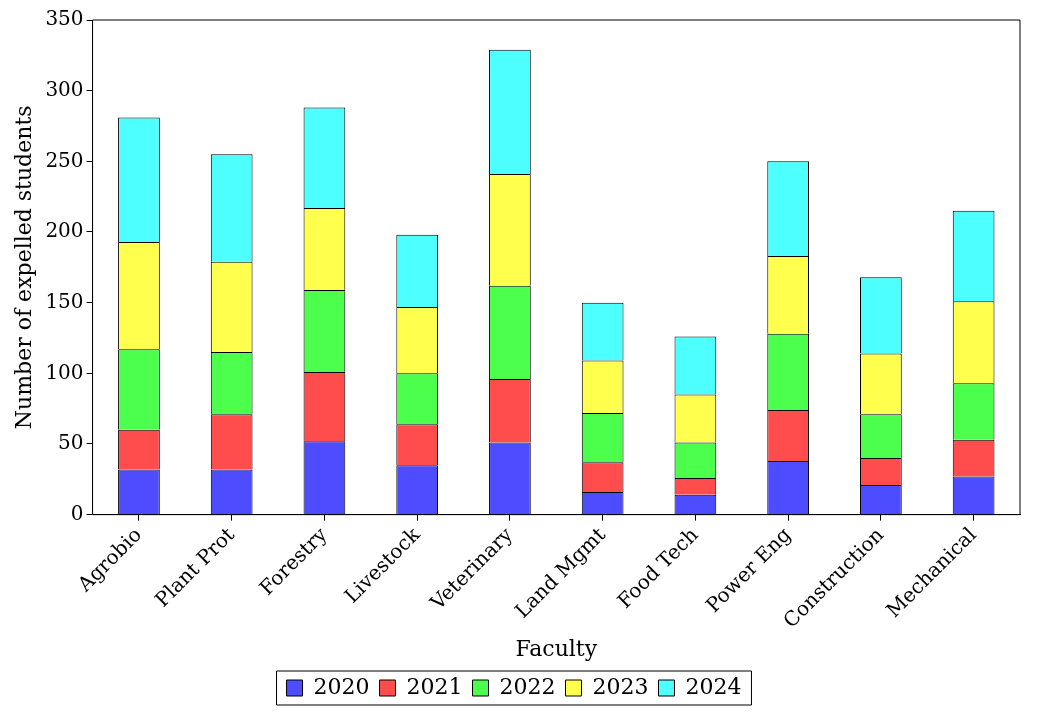 The image size is (1050, 719). What do you see at coordinates (434, 686) in the screenshot?
I see `legend-label: 2021` at bounding box center [434, 686].